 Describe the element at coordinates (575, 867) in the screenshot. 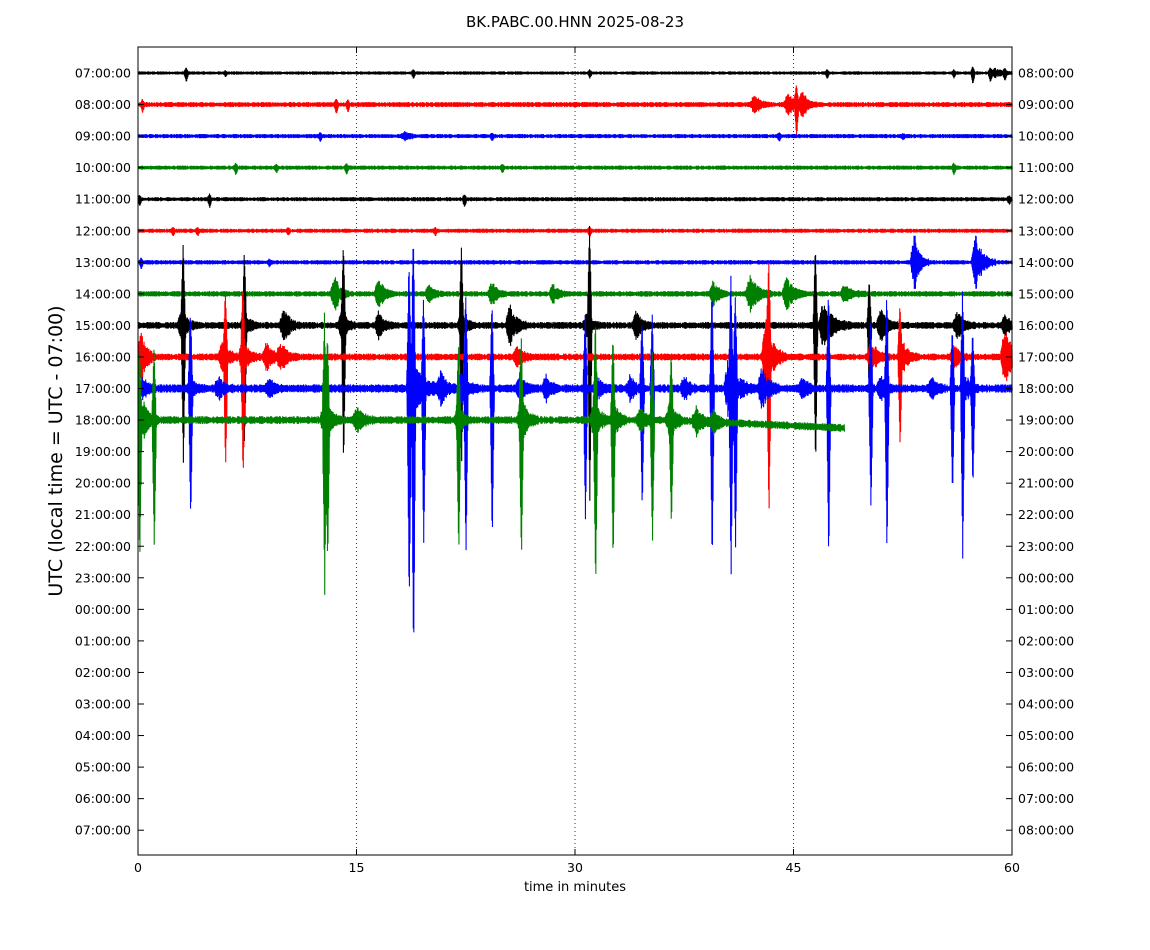

I see `x-tick-label: 30` at that location.